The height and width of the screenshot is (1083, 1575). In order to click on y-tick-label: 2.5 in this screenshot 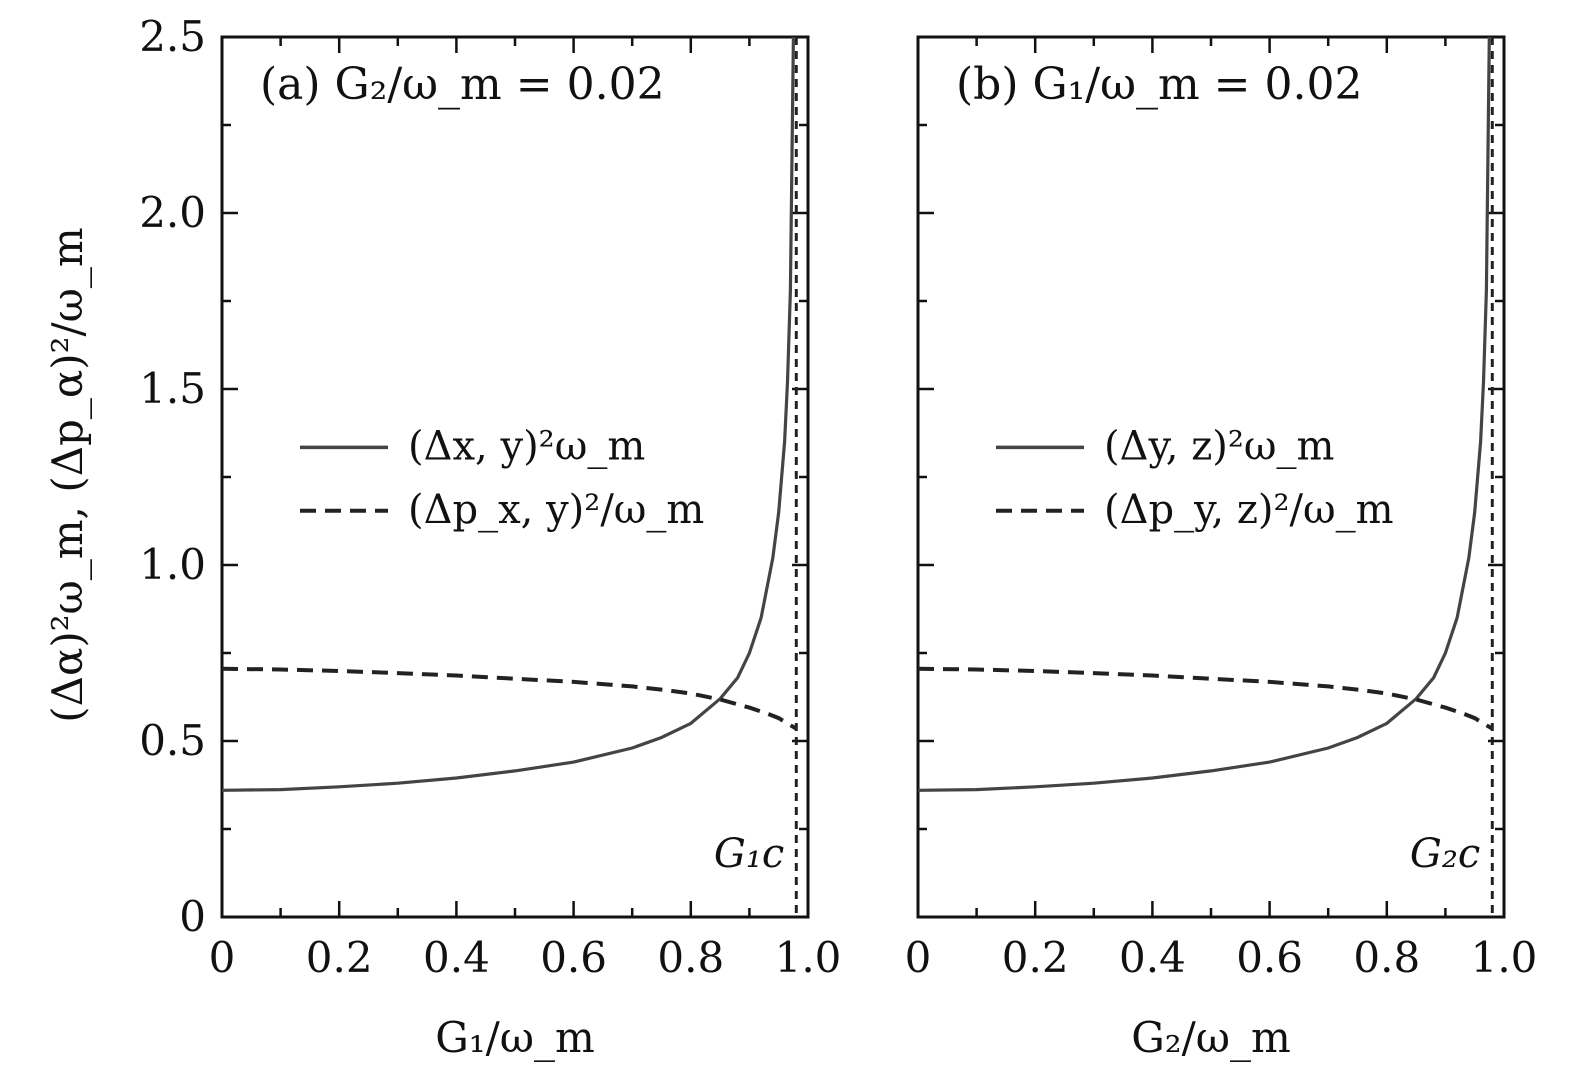, I will do `click(172, 36)`.